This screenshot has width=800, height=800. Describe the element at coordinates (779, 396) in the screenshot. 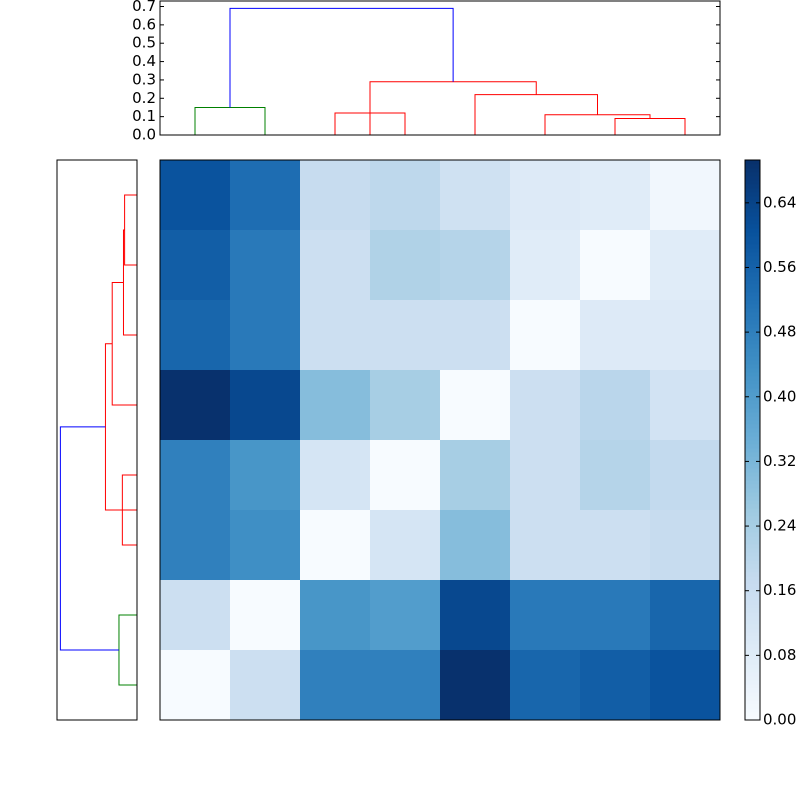

I see `colorbar-tick-label: 0.40` at that location.